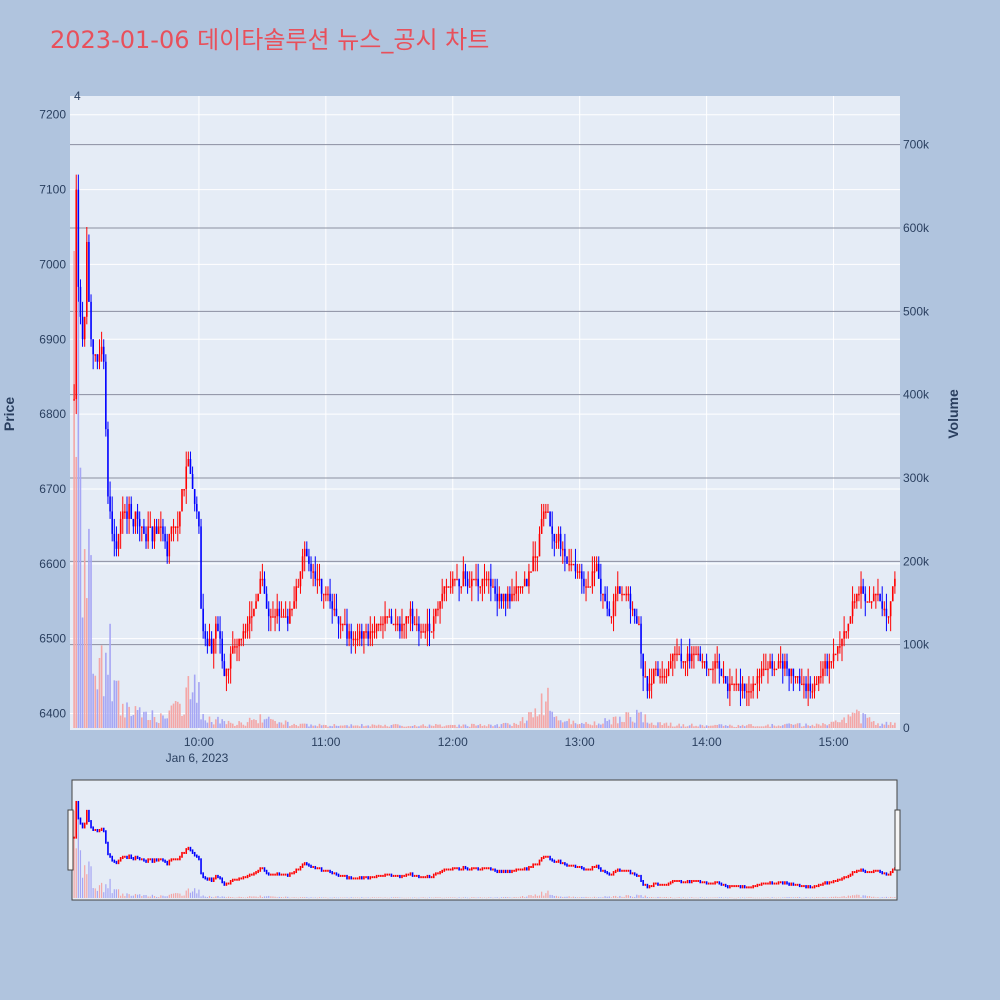 This screenshot has height=1000, width=1000. Describe the element at coordinates (52, 639) in the screenshot. I see `price-tick-label: 6500` at that location.